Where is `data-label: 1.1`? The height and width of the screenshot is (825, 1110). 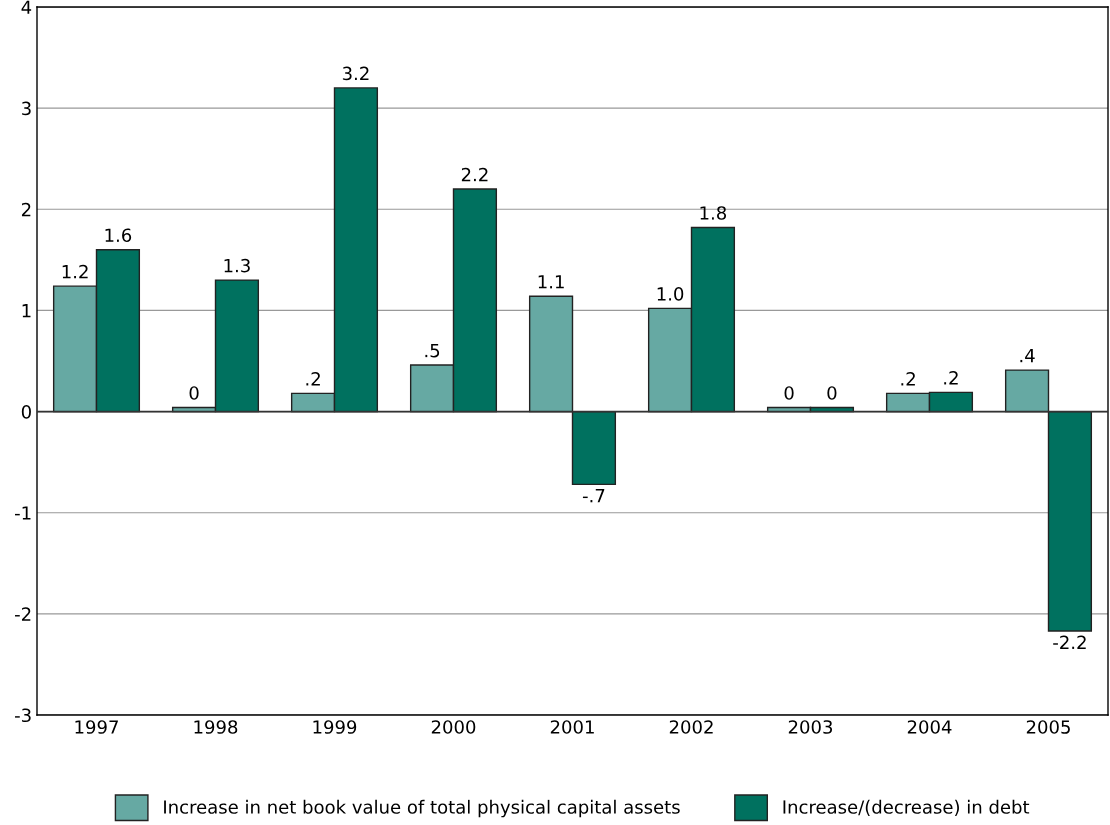
data-label: 1.1 is located at coordinates (551, 282).